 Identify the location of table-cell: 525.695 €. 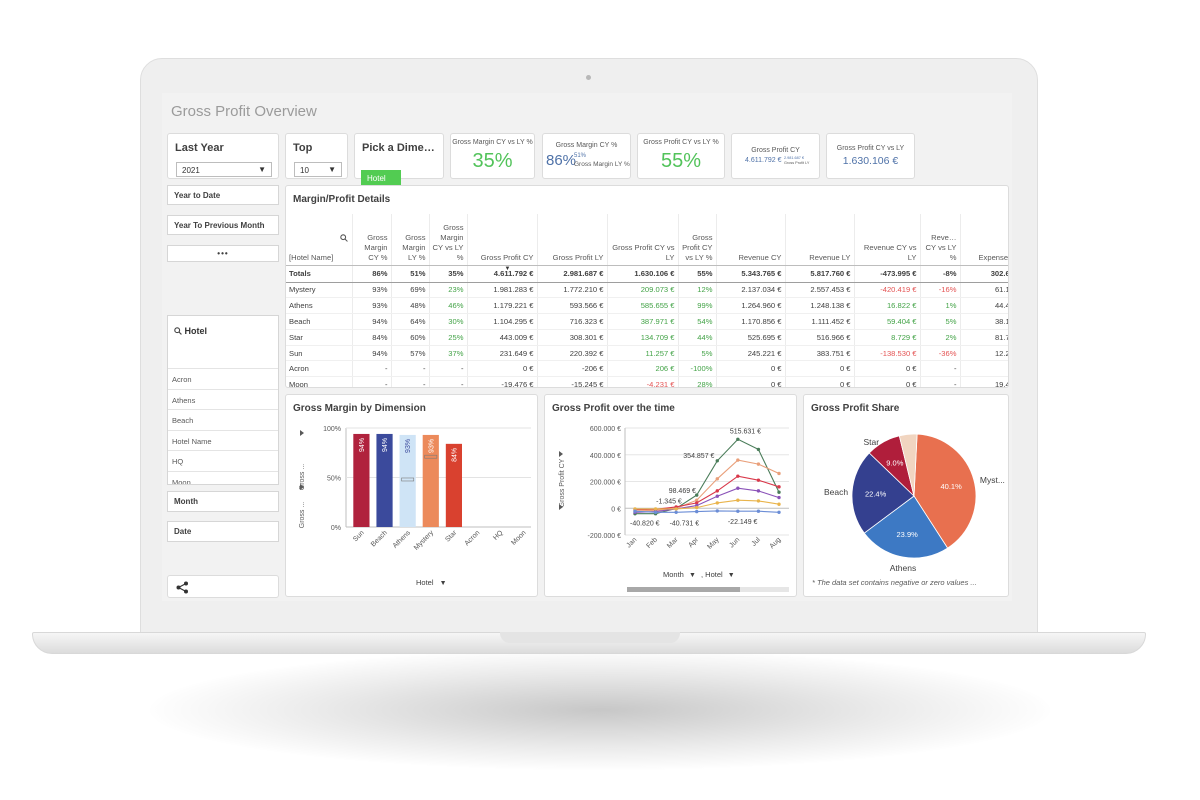
(751, 337).